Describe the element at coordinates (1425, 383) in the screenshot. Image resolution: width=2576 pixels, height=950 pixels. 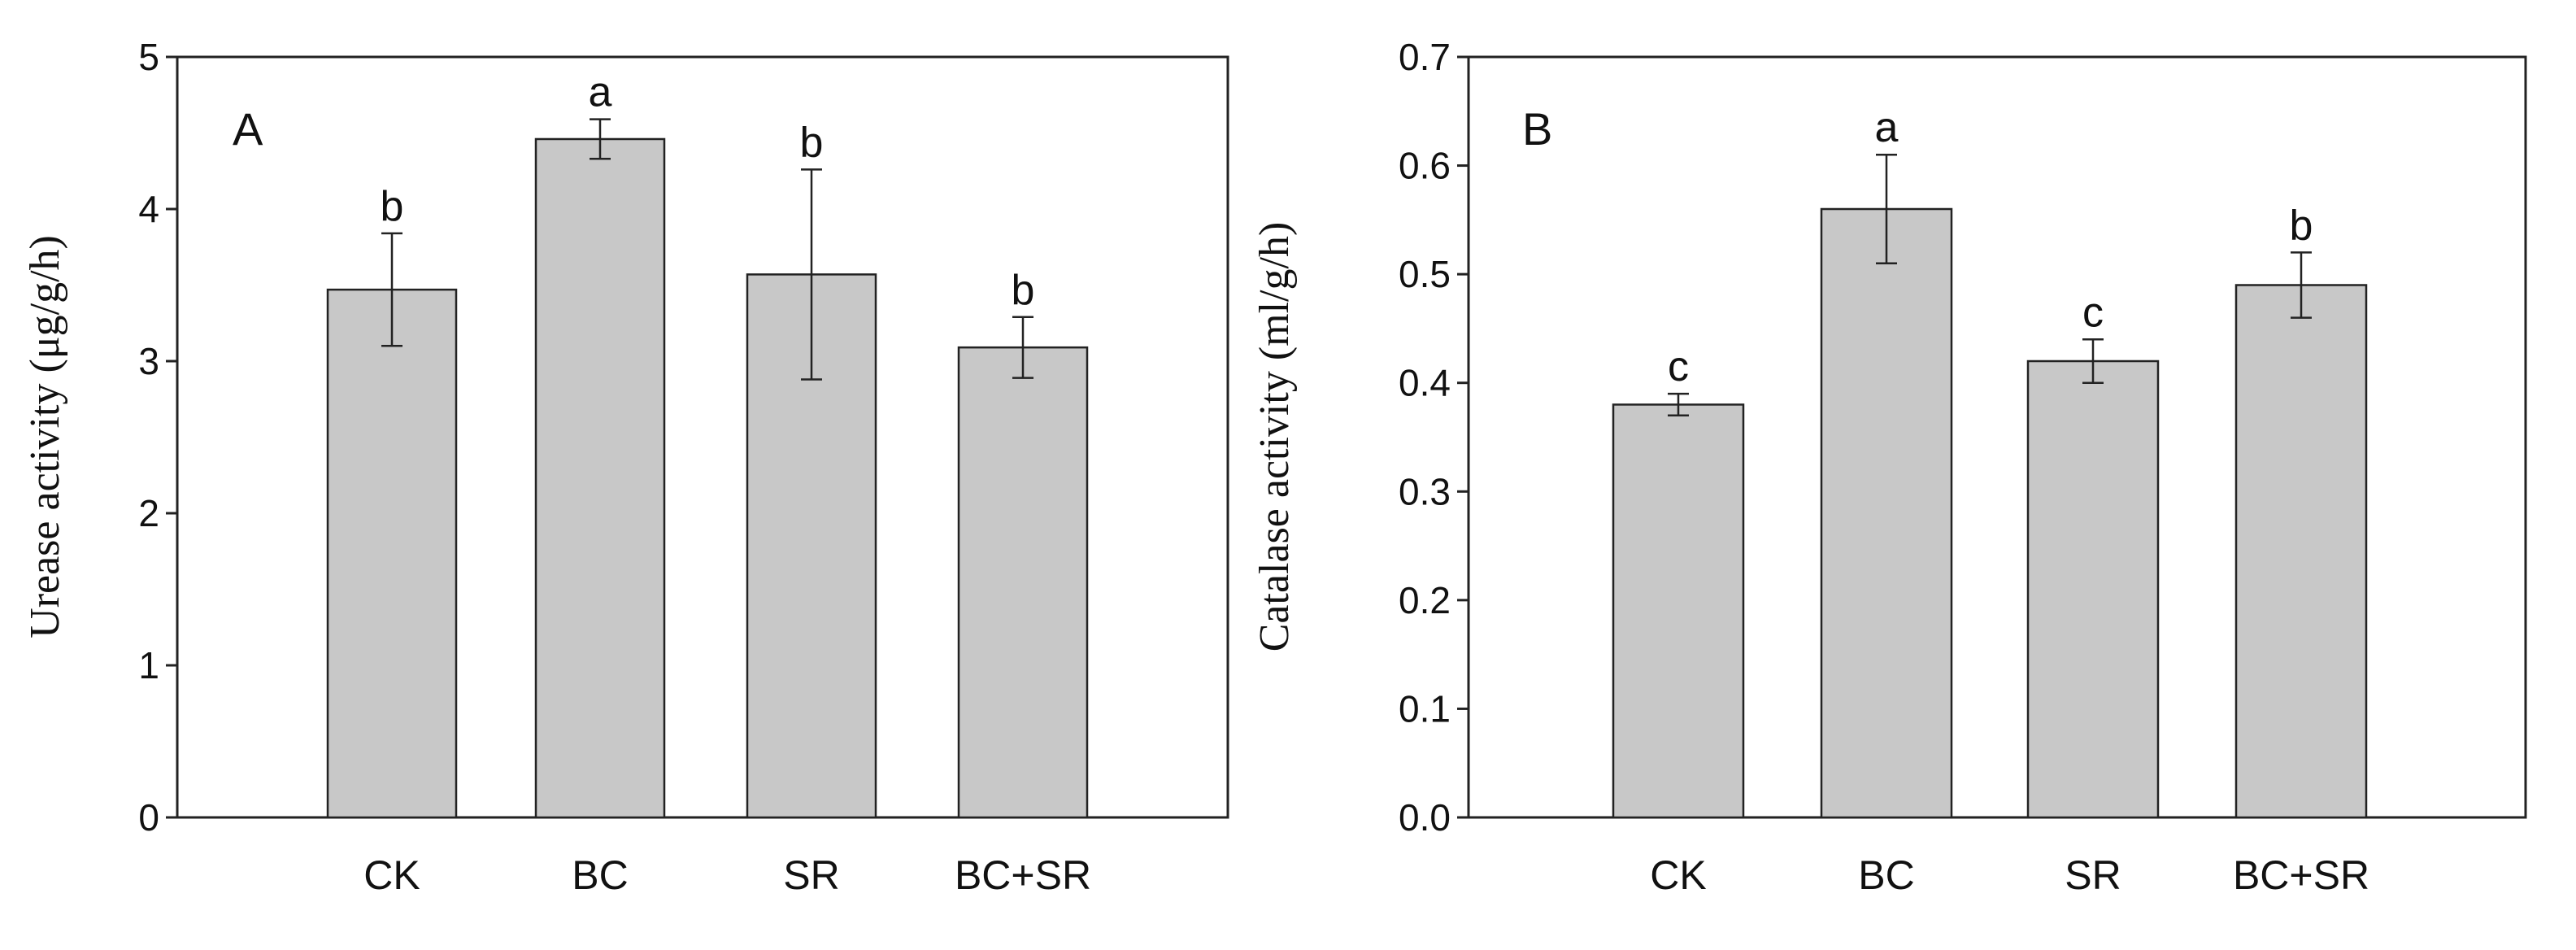
I see `panel-b-y-tick-label: 0.4` at that location.